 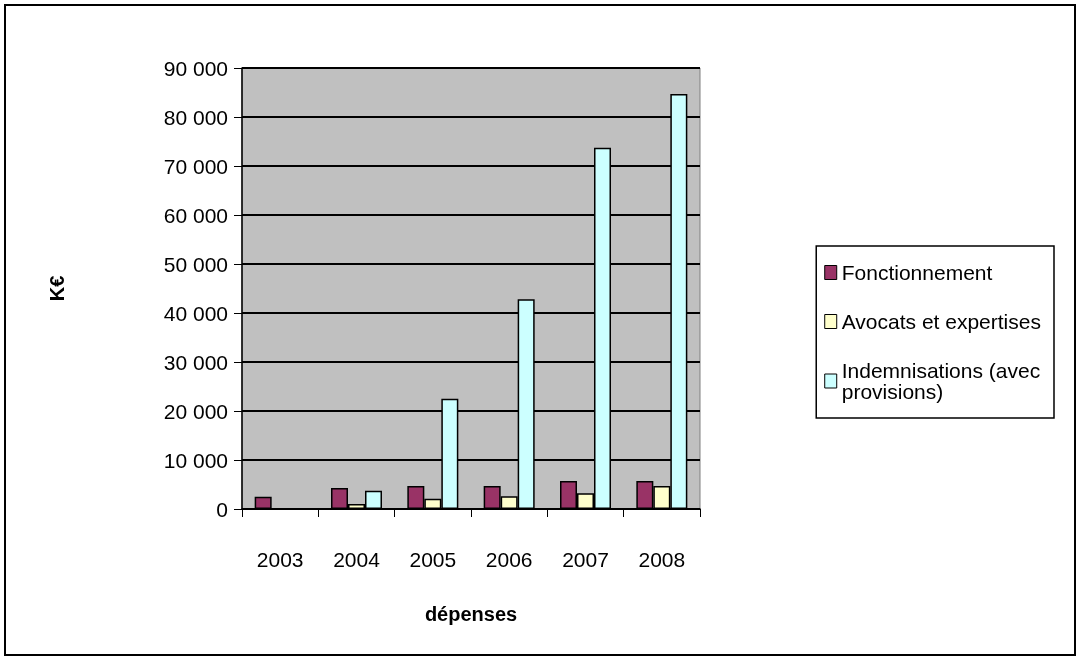 I want to click on y-tick-label: 10 000, so click(x=195, y=460).